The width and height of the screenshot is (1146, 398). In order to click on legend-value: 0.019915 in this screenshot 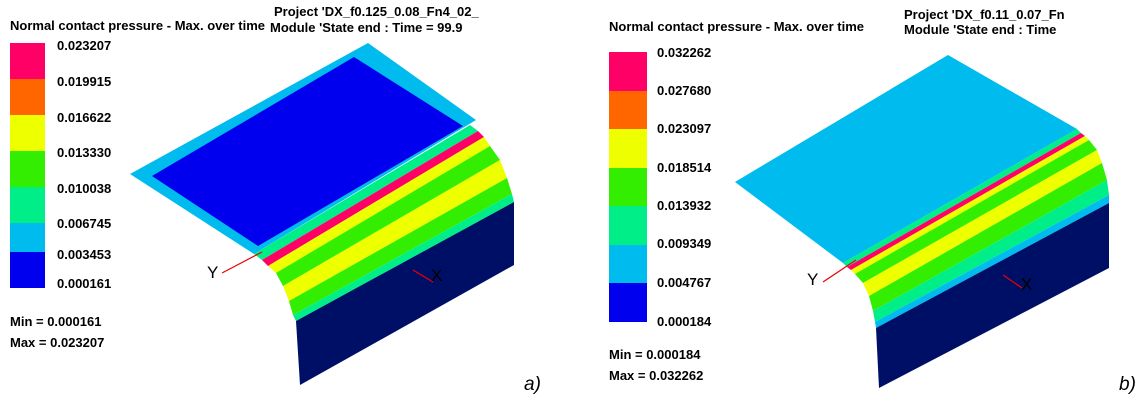, I will do `click(84, 81)`.